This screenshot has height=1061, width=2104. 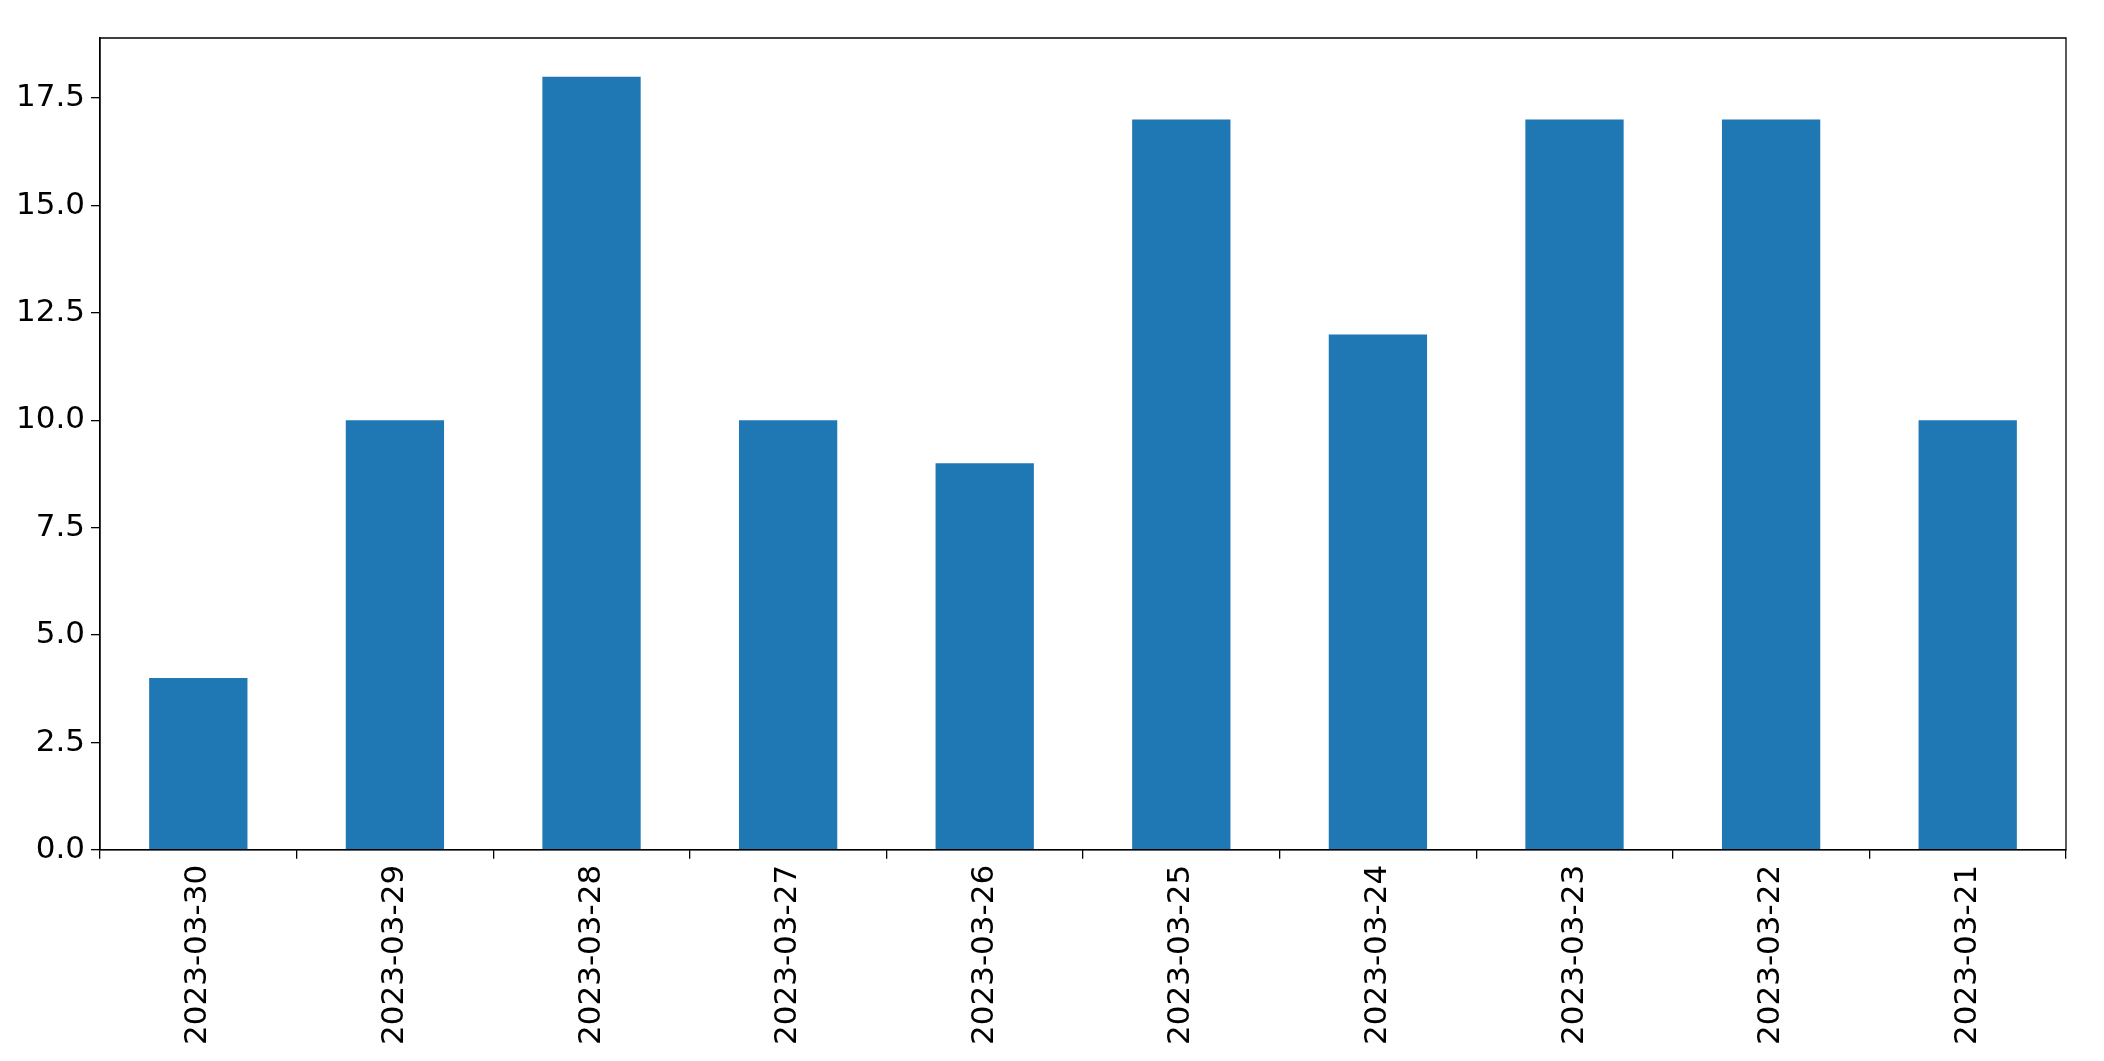 What do you see at coordinates (981, 955) in the screenshot?
I see `x-tick-label: 2023-03-26` at bounding box center [981, 955].